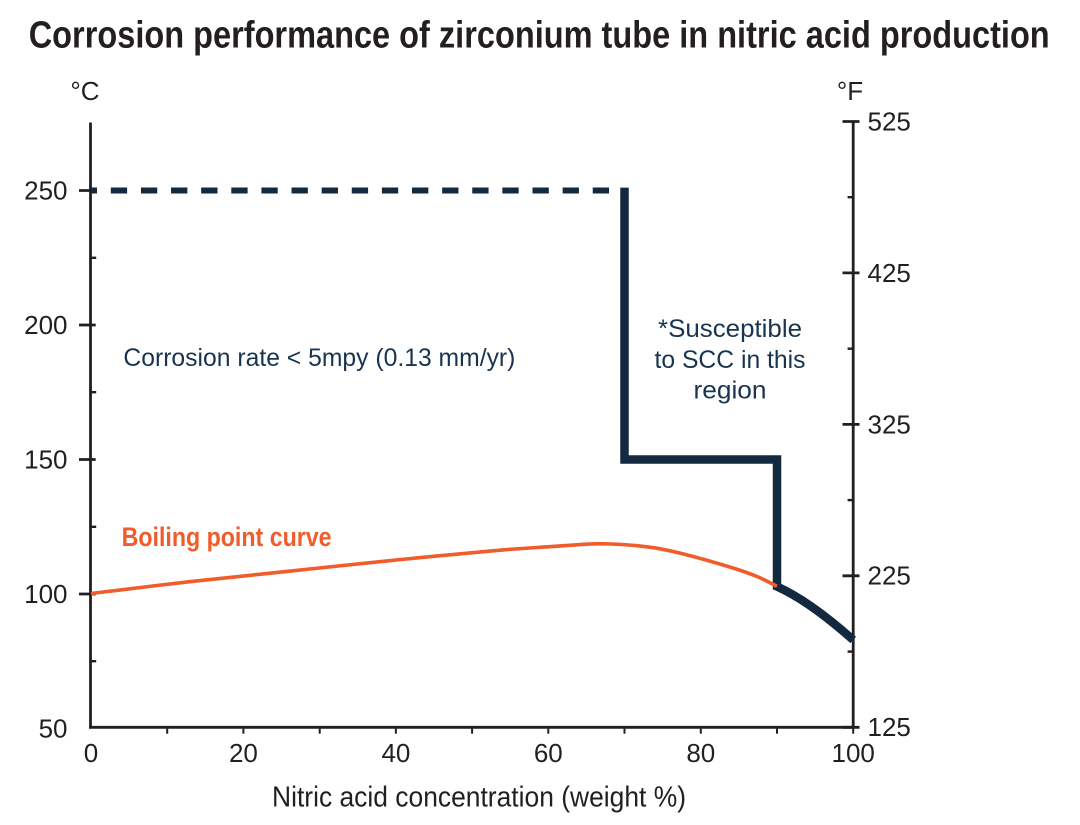  I want to click on svg-text: 0, so click(91, 753).